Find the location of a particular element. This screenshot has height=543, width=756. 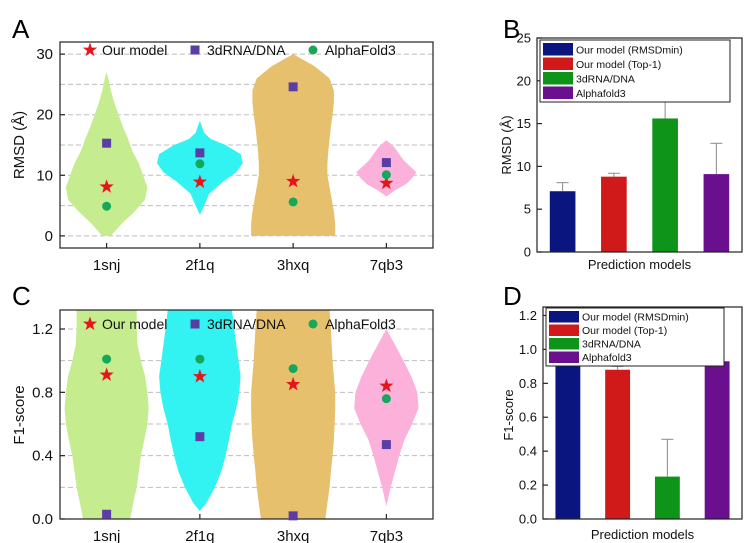

panel-label-a: A is located at coordinates (21, 29).